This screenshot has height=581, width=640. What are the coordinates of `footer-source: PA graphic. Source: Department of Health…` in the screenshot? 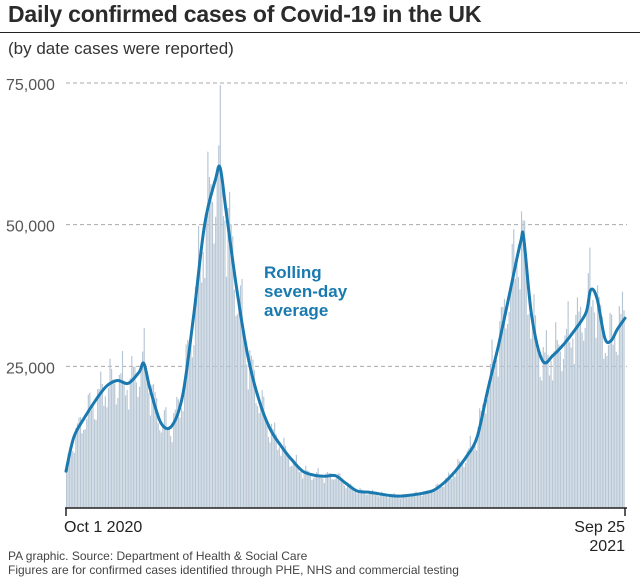 It's located at (158, 556).